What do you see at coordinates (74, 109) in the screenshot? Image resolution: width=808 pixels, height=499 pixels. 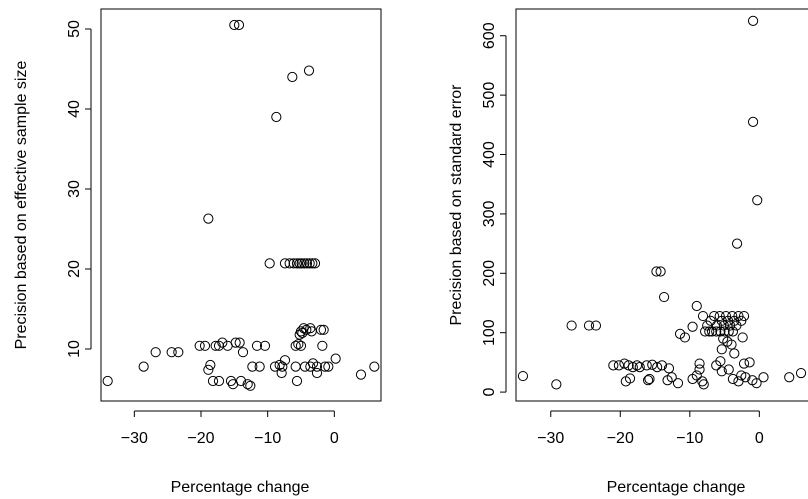 I see `y-tick-label: 40` at bounding box center [74, 109].